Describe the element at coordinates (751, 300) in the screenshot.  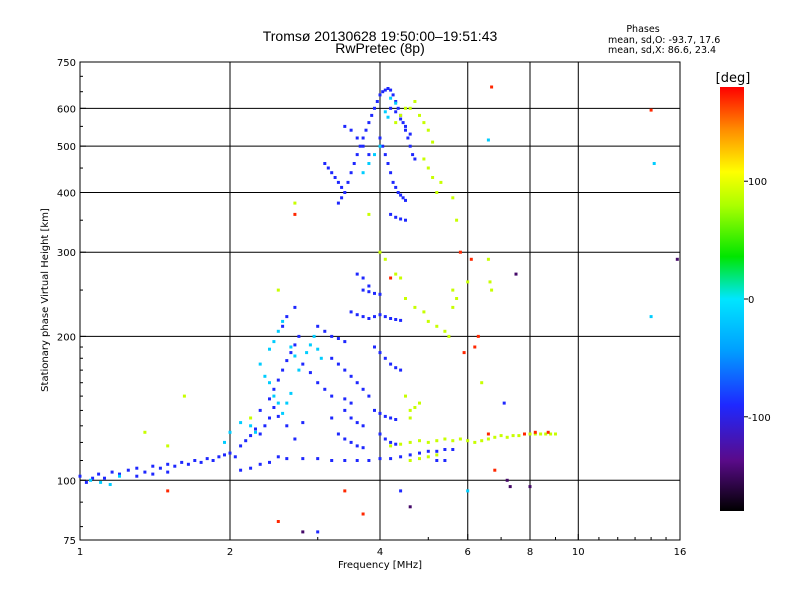
I see `colorbar-tick-label: 0` at that location.